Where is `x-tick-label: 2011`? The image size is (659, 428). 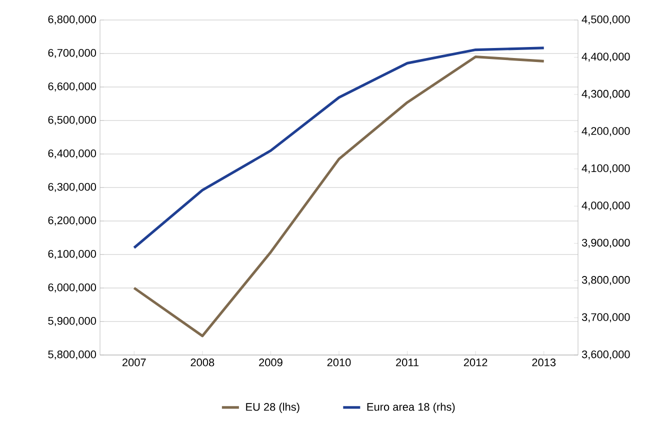
x-tick-label: 2011 is located at coordinates (407, 362).